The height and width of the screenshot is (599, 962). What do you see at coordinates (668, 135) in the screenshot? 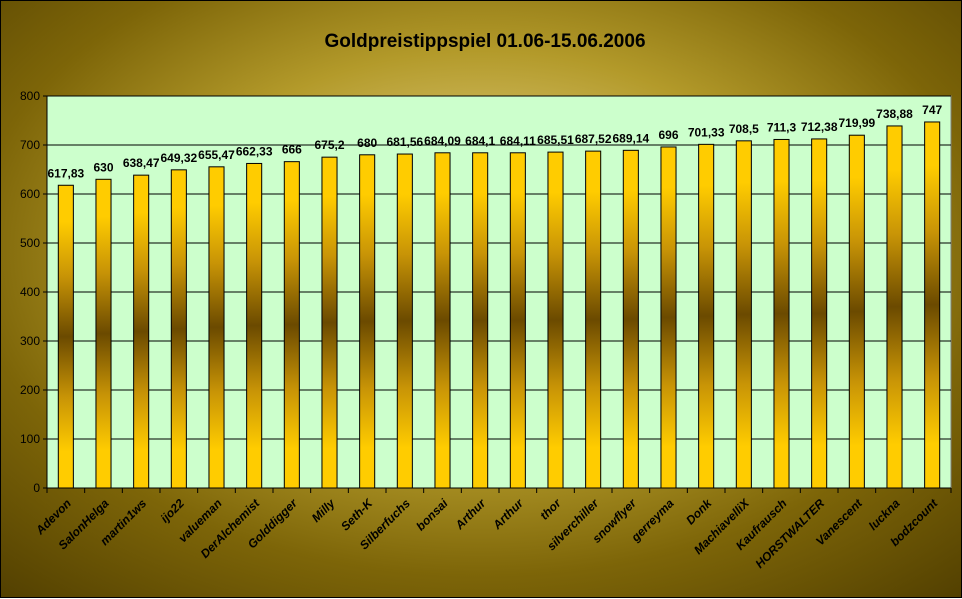
I see `data-label: 696` at bounding box center [668, 135].